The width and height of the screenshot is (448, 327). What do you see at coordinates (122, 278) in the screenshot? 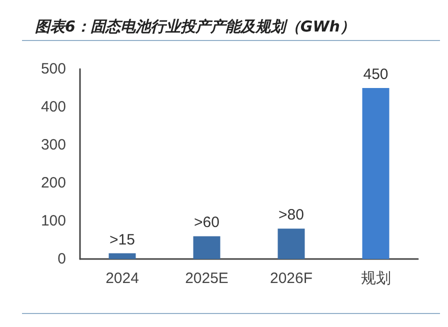
I see `x-tick-label: 2024` at bounding box center [122, 278].